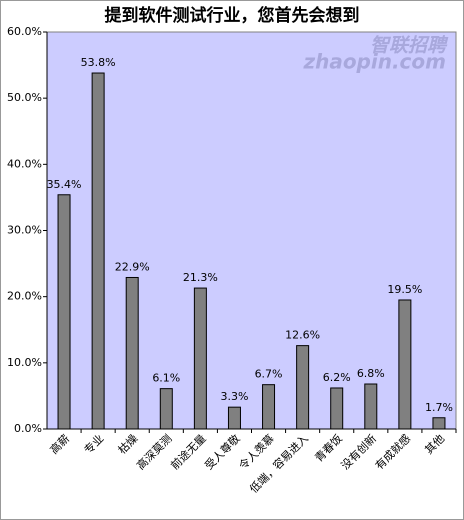  Describe the element at coordinates (64, 184) in the screenshot. I see `value-label: 35.4%` at that location.